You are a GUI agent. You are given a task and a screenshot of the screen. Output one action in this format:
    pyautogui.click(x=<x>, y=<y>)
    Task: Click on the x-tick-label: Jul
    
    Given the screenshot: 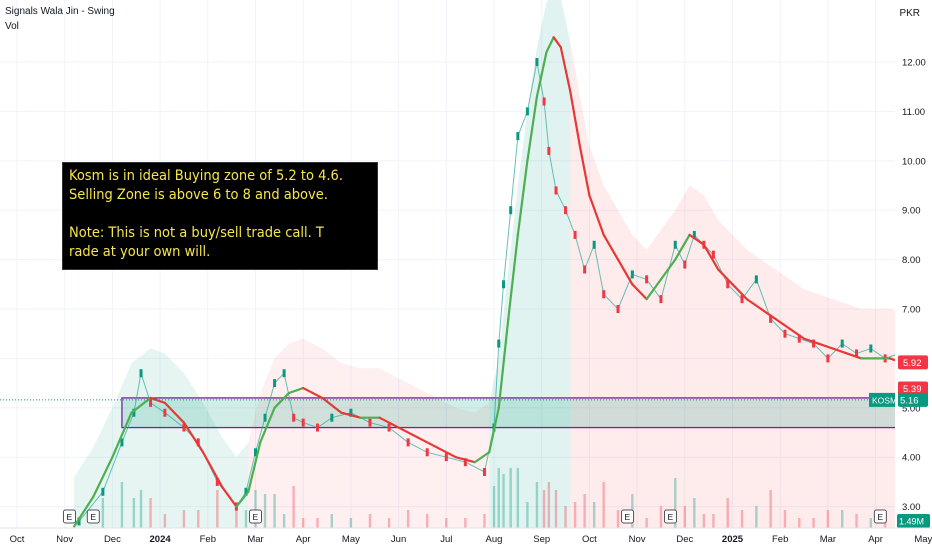 What is the action you would take?
    pyautogui.click(x=446, y=539)
    